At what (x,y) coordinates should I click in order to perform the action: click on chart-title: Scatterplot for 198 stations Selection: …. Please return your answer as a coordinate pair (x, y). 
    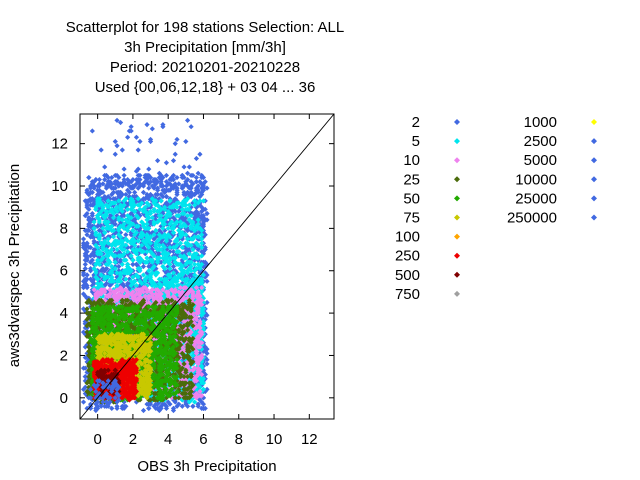
    Looking at the image, I should click on (205, 57).